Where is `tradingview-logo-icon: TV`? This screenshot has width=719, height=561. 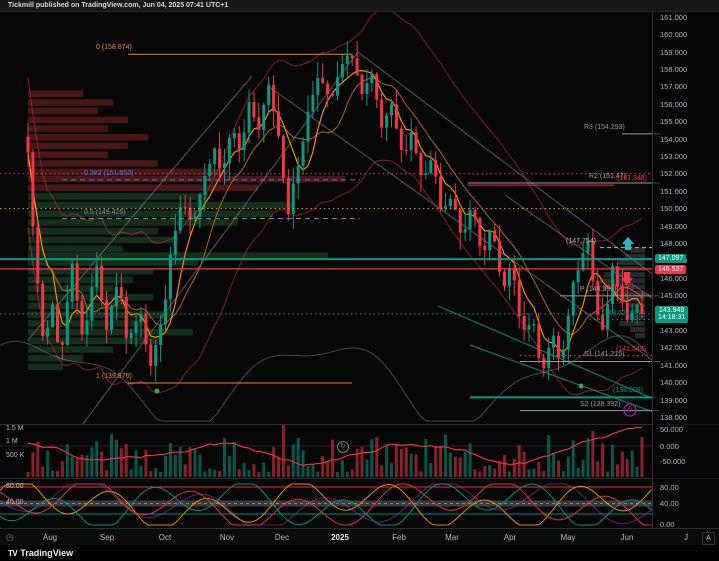 tradingview-logo-icon: TV is located at coordinates (13, 553).